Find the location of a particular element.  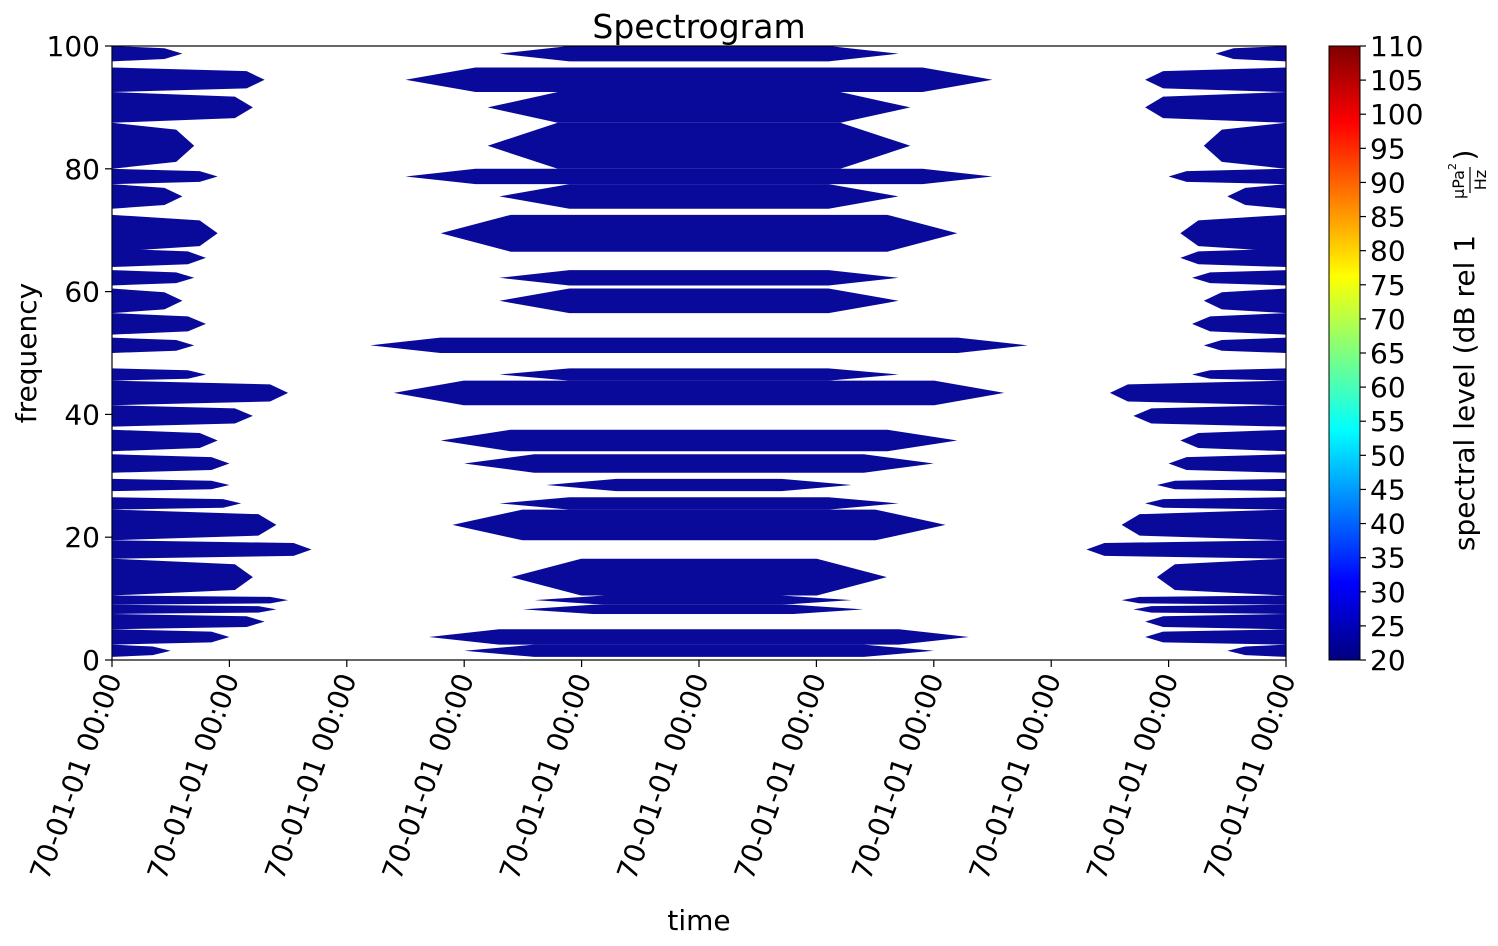

colorbar-label: spectral level (dB rel 1 μPa2 Hz ) is located at coordinates (1468, 351).